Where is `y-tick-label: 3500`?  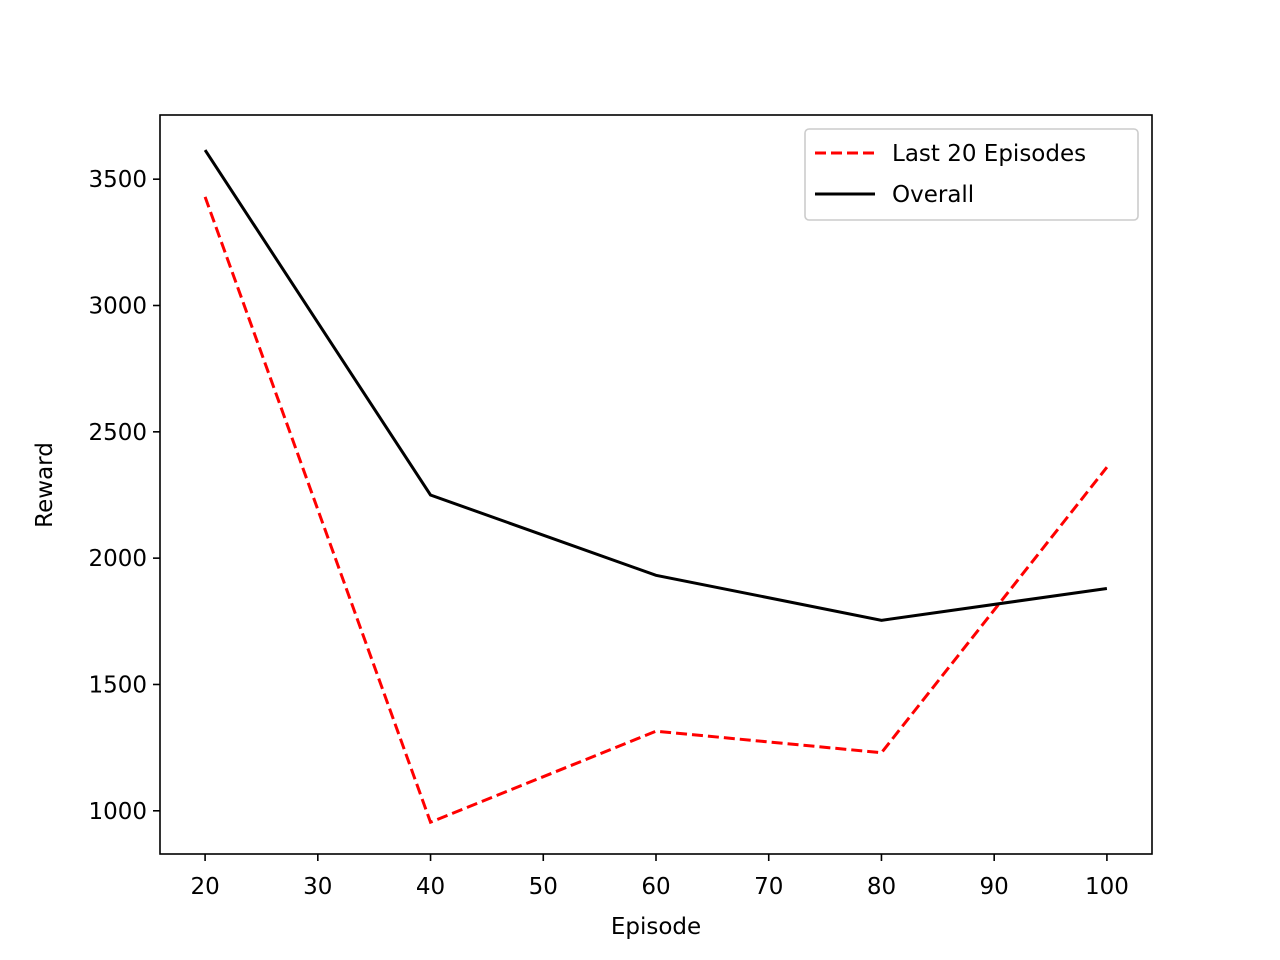 y-tick-label: 3500 is located at coordinates (117, 180).